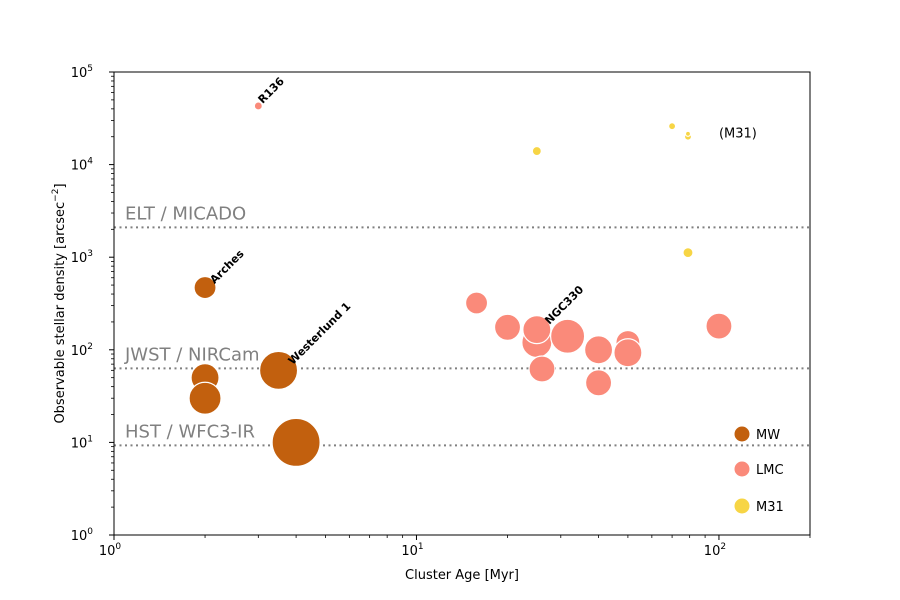  I want to click on point-annotation: R136, so click(272, 91).